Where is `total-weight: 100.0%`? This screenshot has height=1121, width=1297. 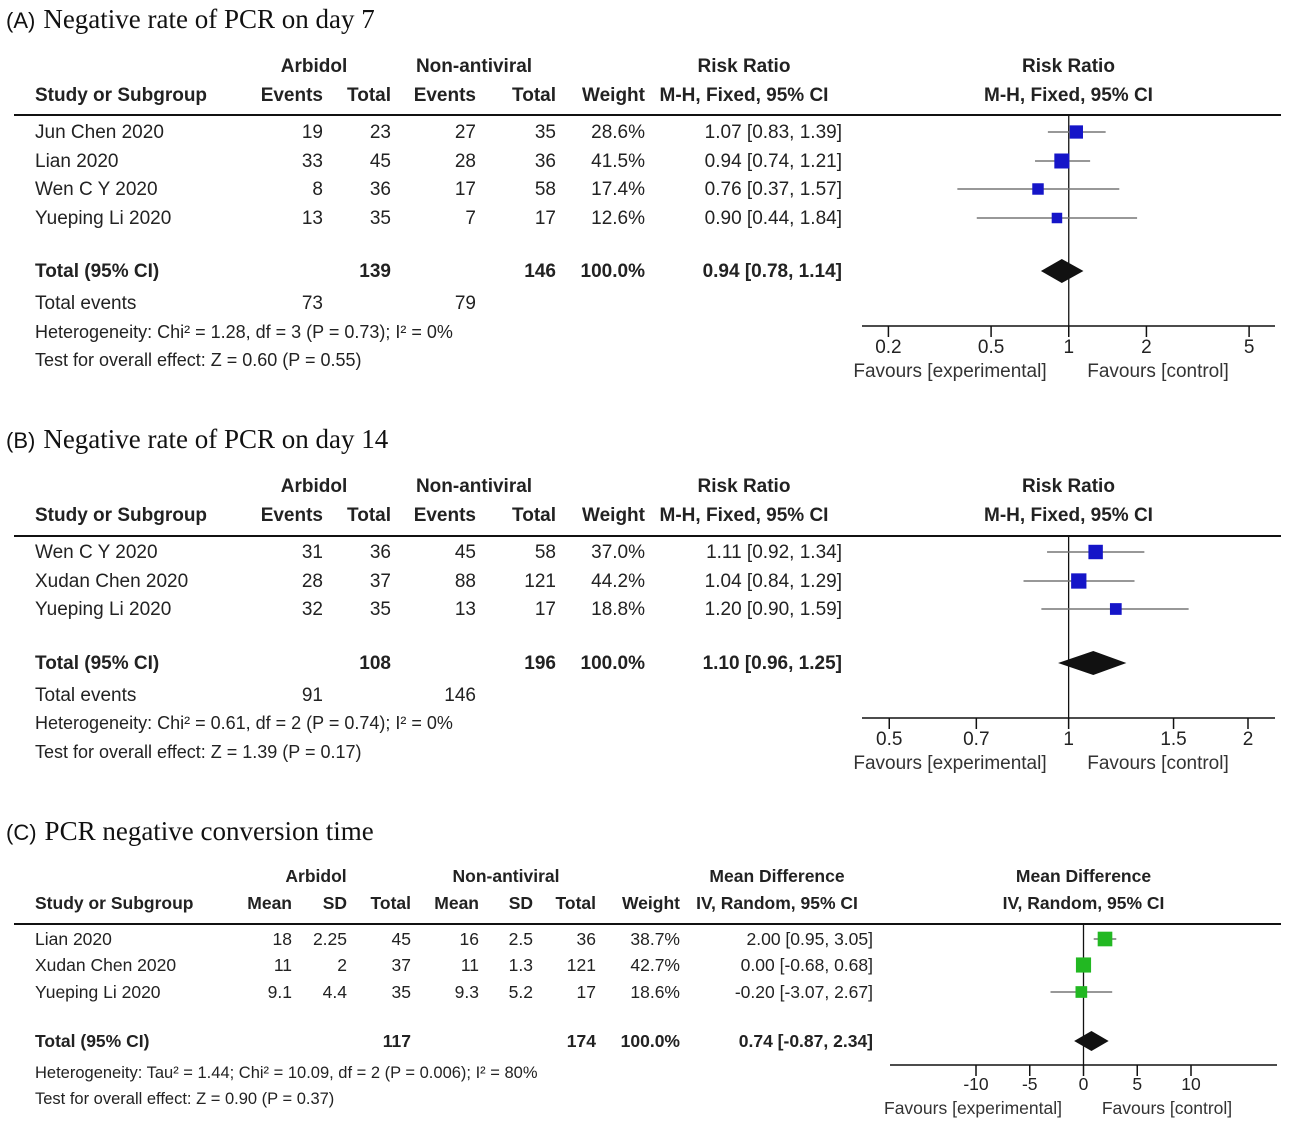 total-weight: 100.0% is located at coordinates (613, 271).